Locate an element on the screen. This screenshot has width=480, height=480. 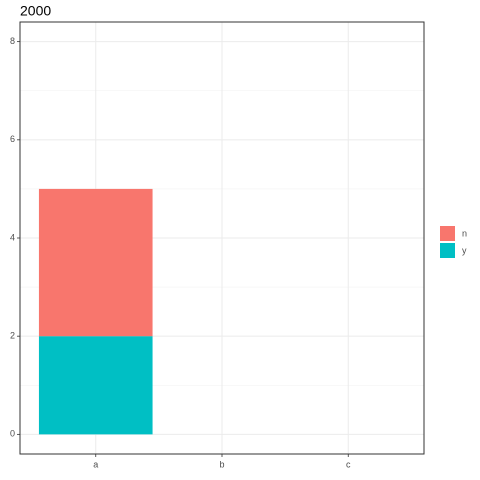
y-tick-label: 0 is located at coordinates (12, 434).